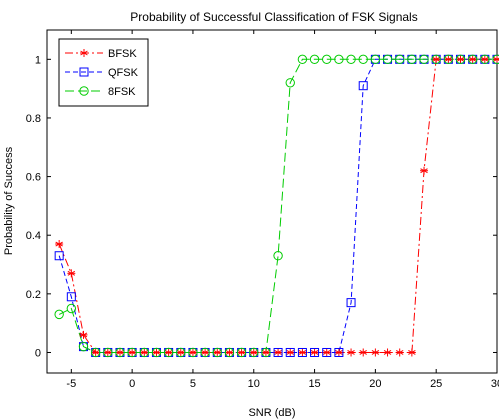 This screenshot has width=499, height=420. I want to click on y-tick-label: 1, so click(38, 60).